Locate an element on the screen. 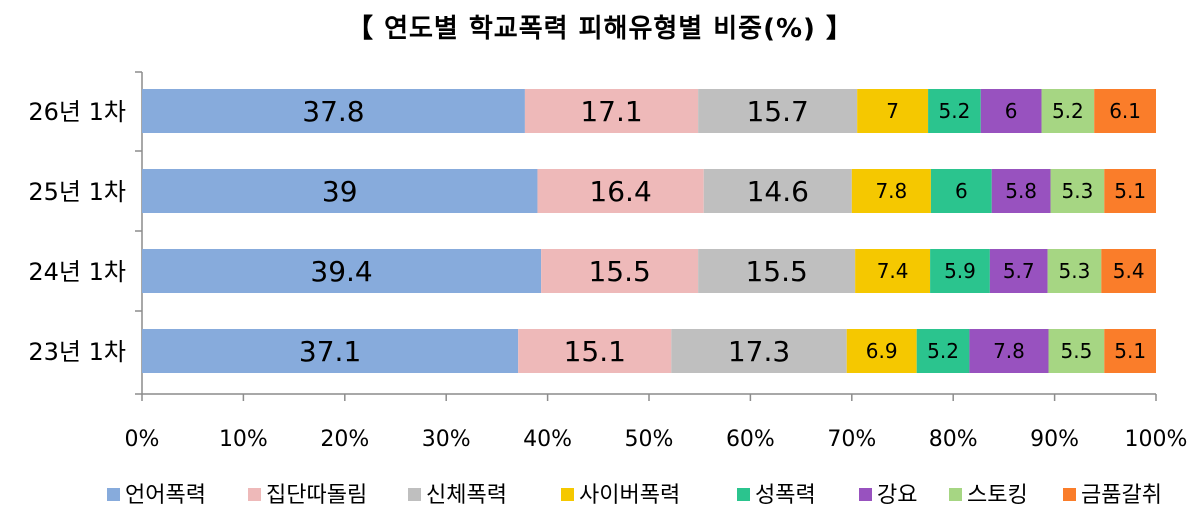 This screenshot has height=524, width=1200. data-label: 5.7 is located at coordinates (1019, 271).